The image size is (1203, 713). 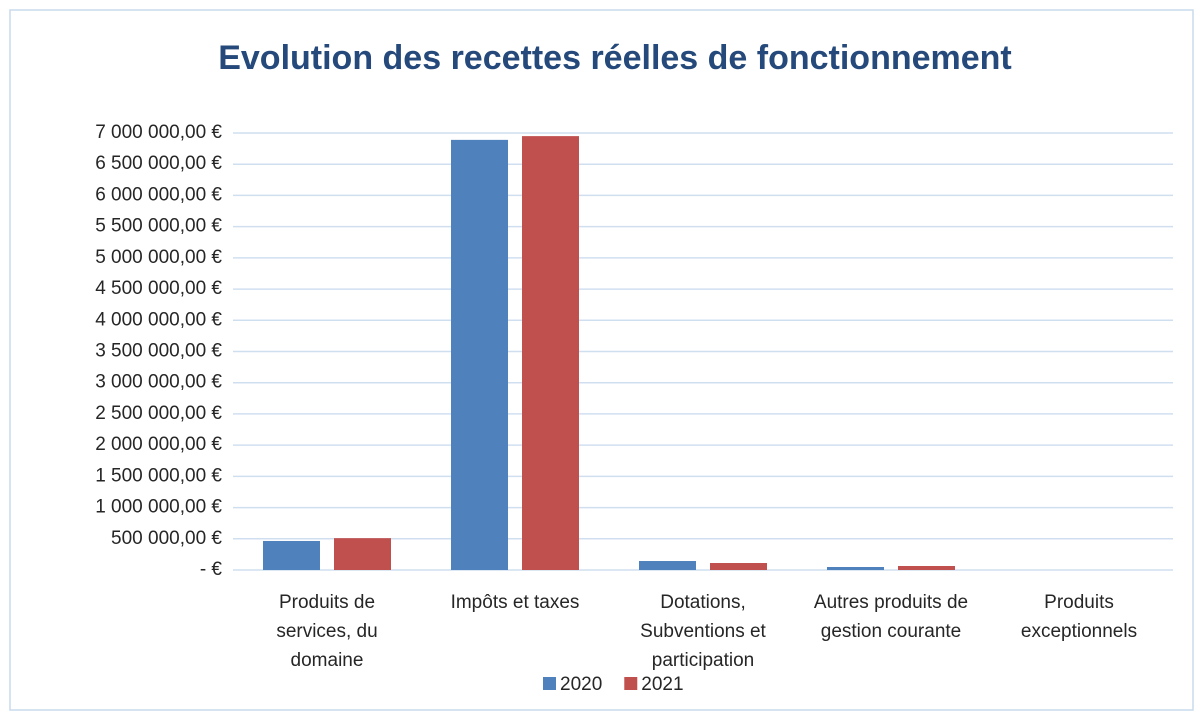 What do you see at coordinates (1079, 617) in the screenshot?
I see `x-tick-label: Produits exceptionnels` at bounding box center [1079, 617].